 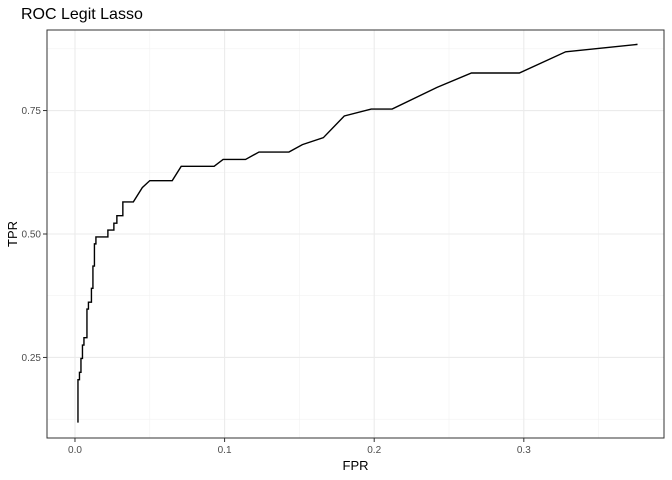 What do you see at coordinates (32, 358) in the screenshot?
I see `y-tick-label: 0.25` at bounding box center [32, 358].